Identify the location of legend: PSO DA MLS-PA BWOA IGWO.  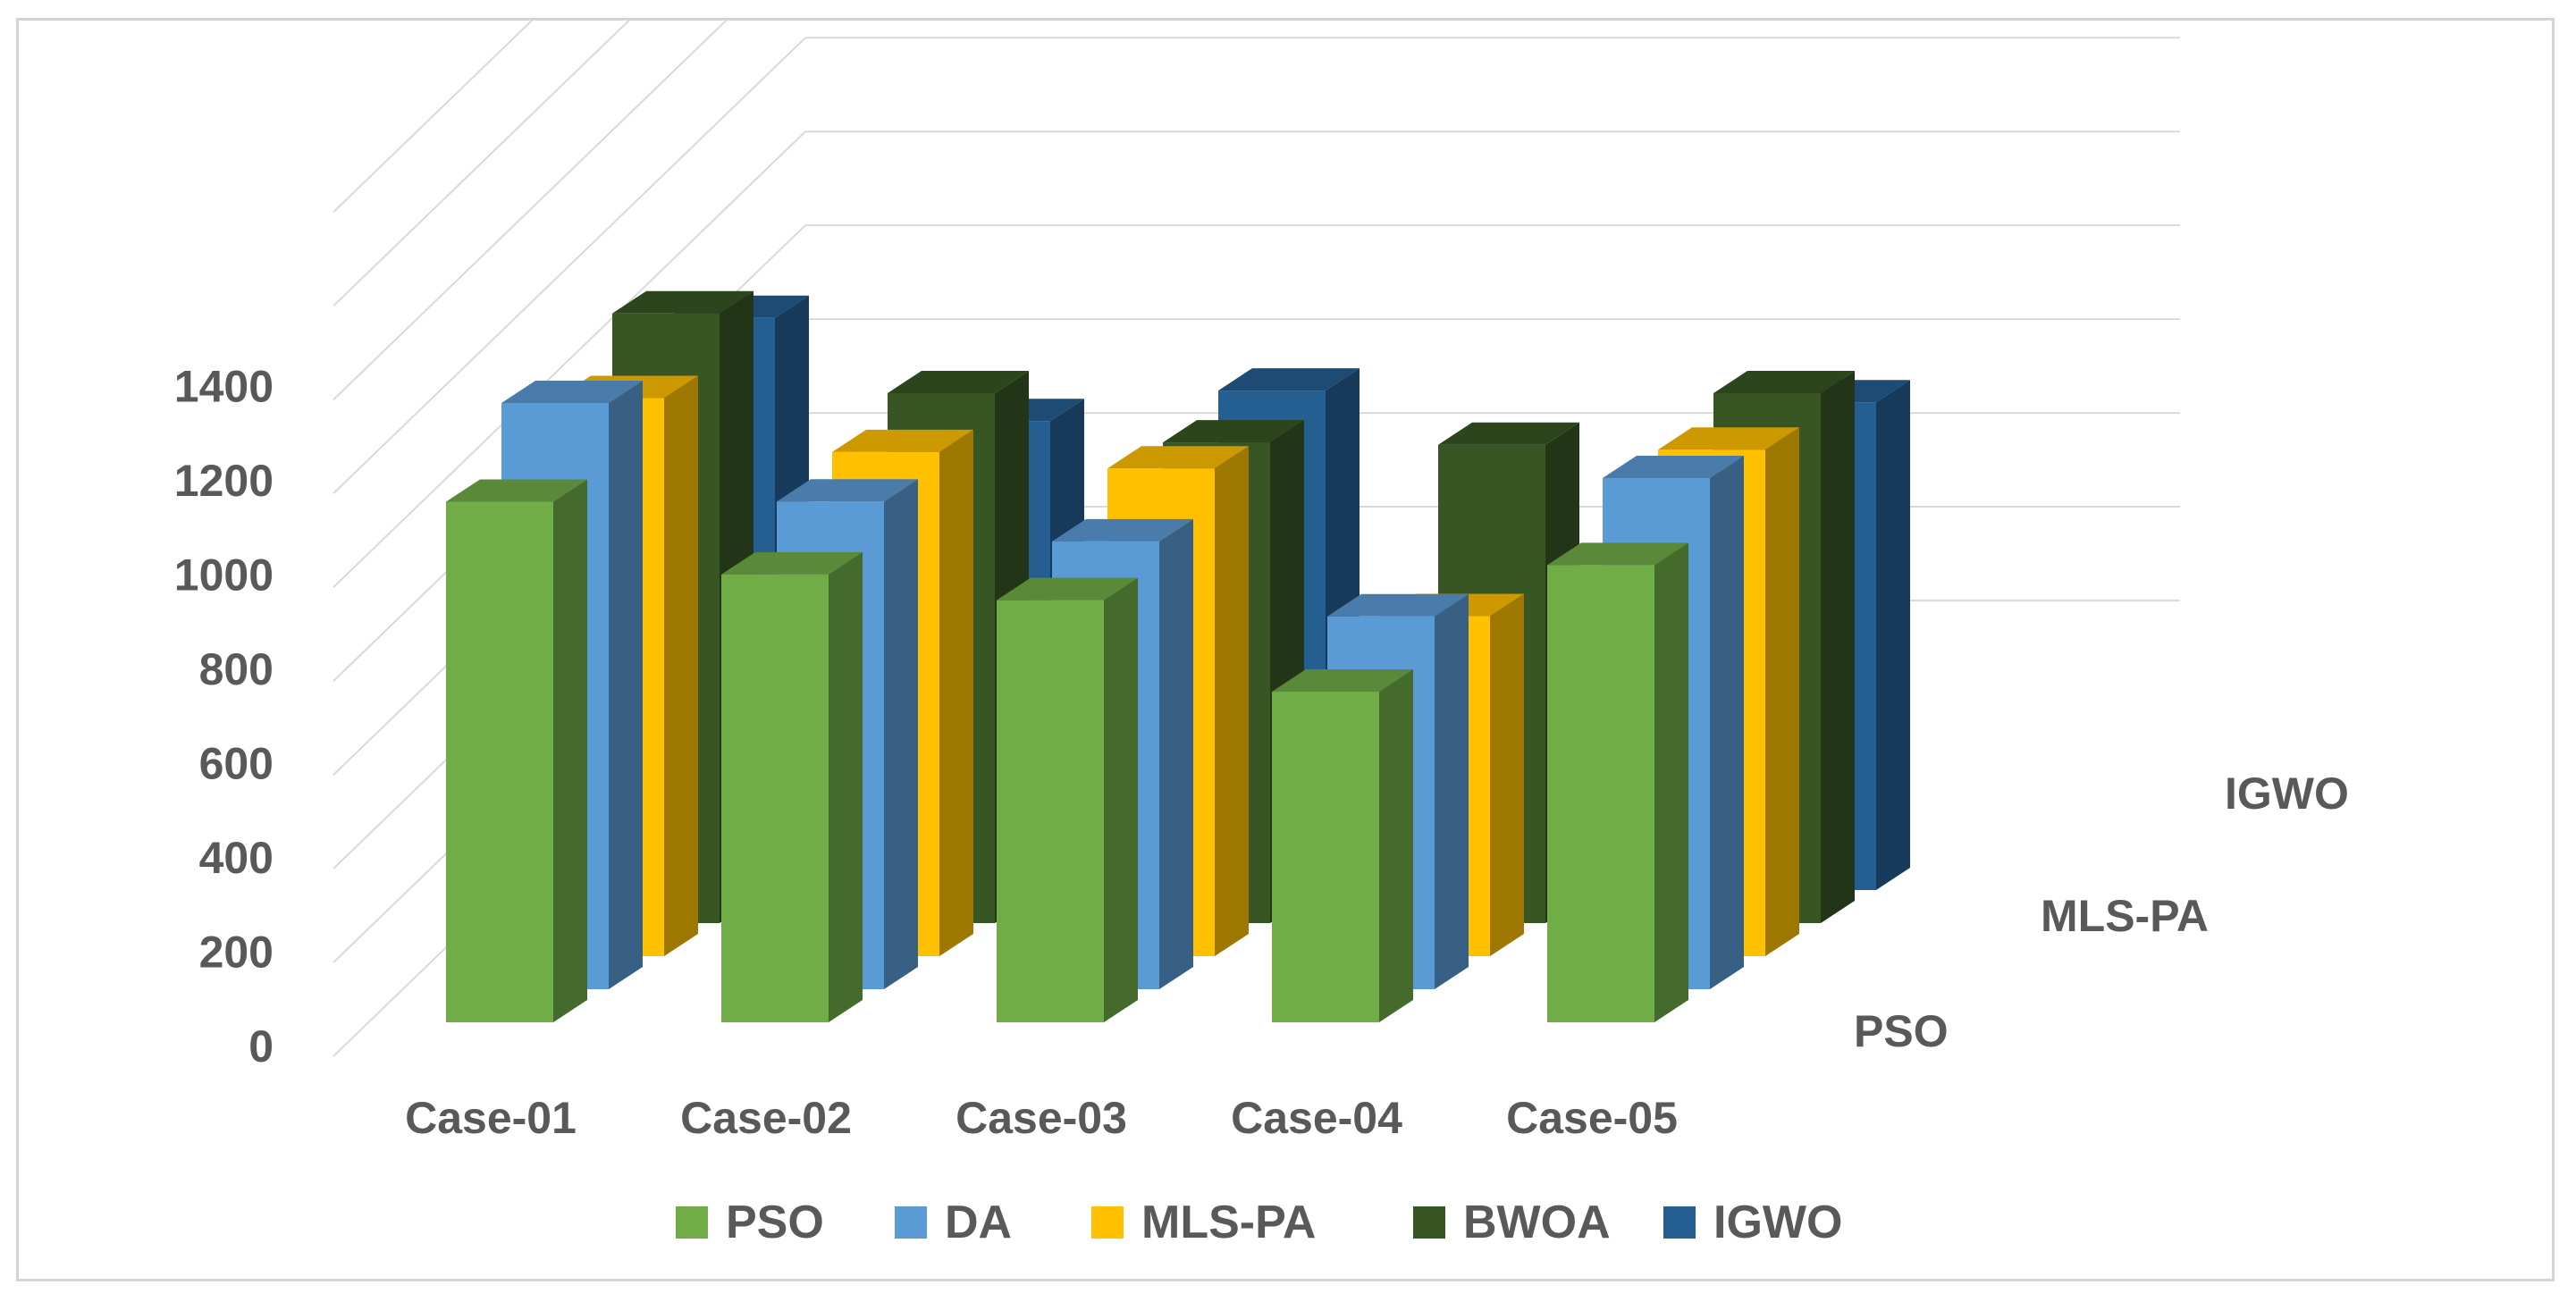
(1259, 1222).